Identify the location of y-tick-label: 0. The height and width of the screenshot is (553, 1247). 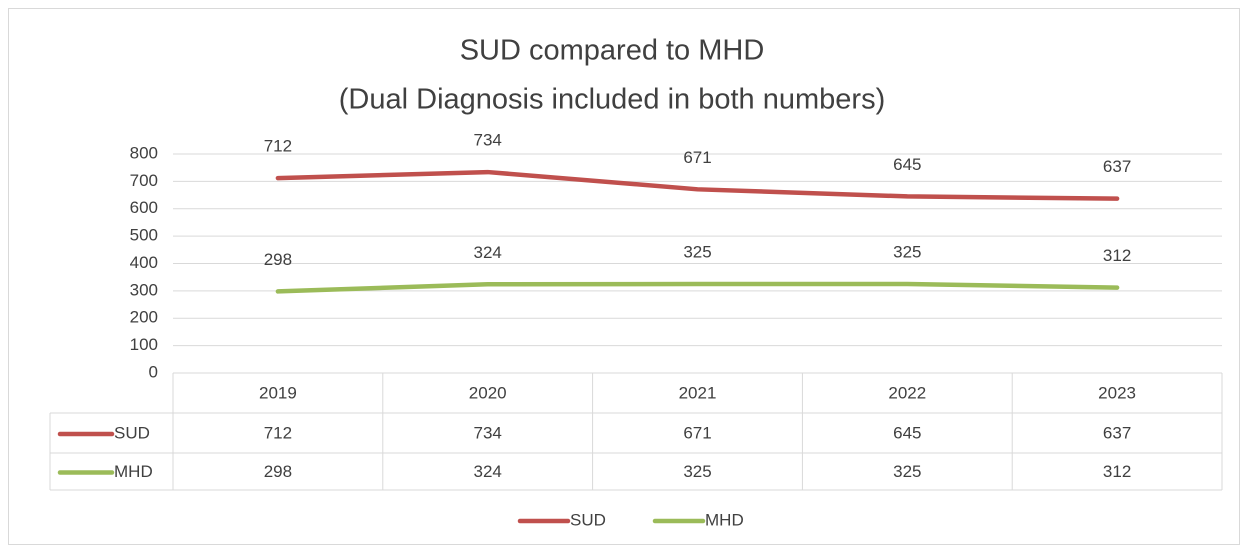
(153, 371).